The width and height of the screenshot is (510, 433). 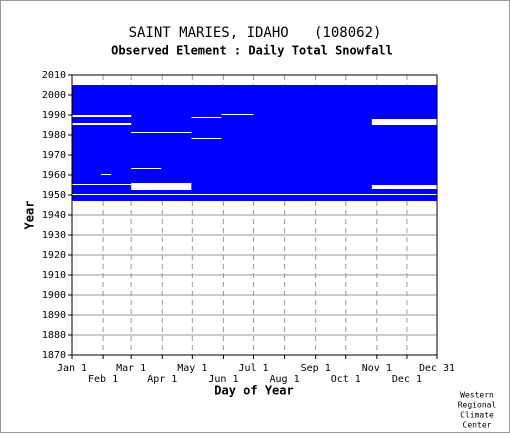 I want to click on credit-text: Regional, so click(x=477, y=405).